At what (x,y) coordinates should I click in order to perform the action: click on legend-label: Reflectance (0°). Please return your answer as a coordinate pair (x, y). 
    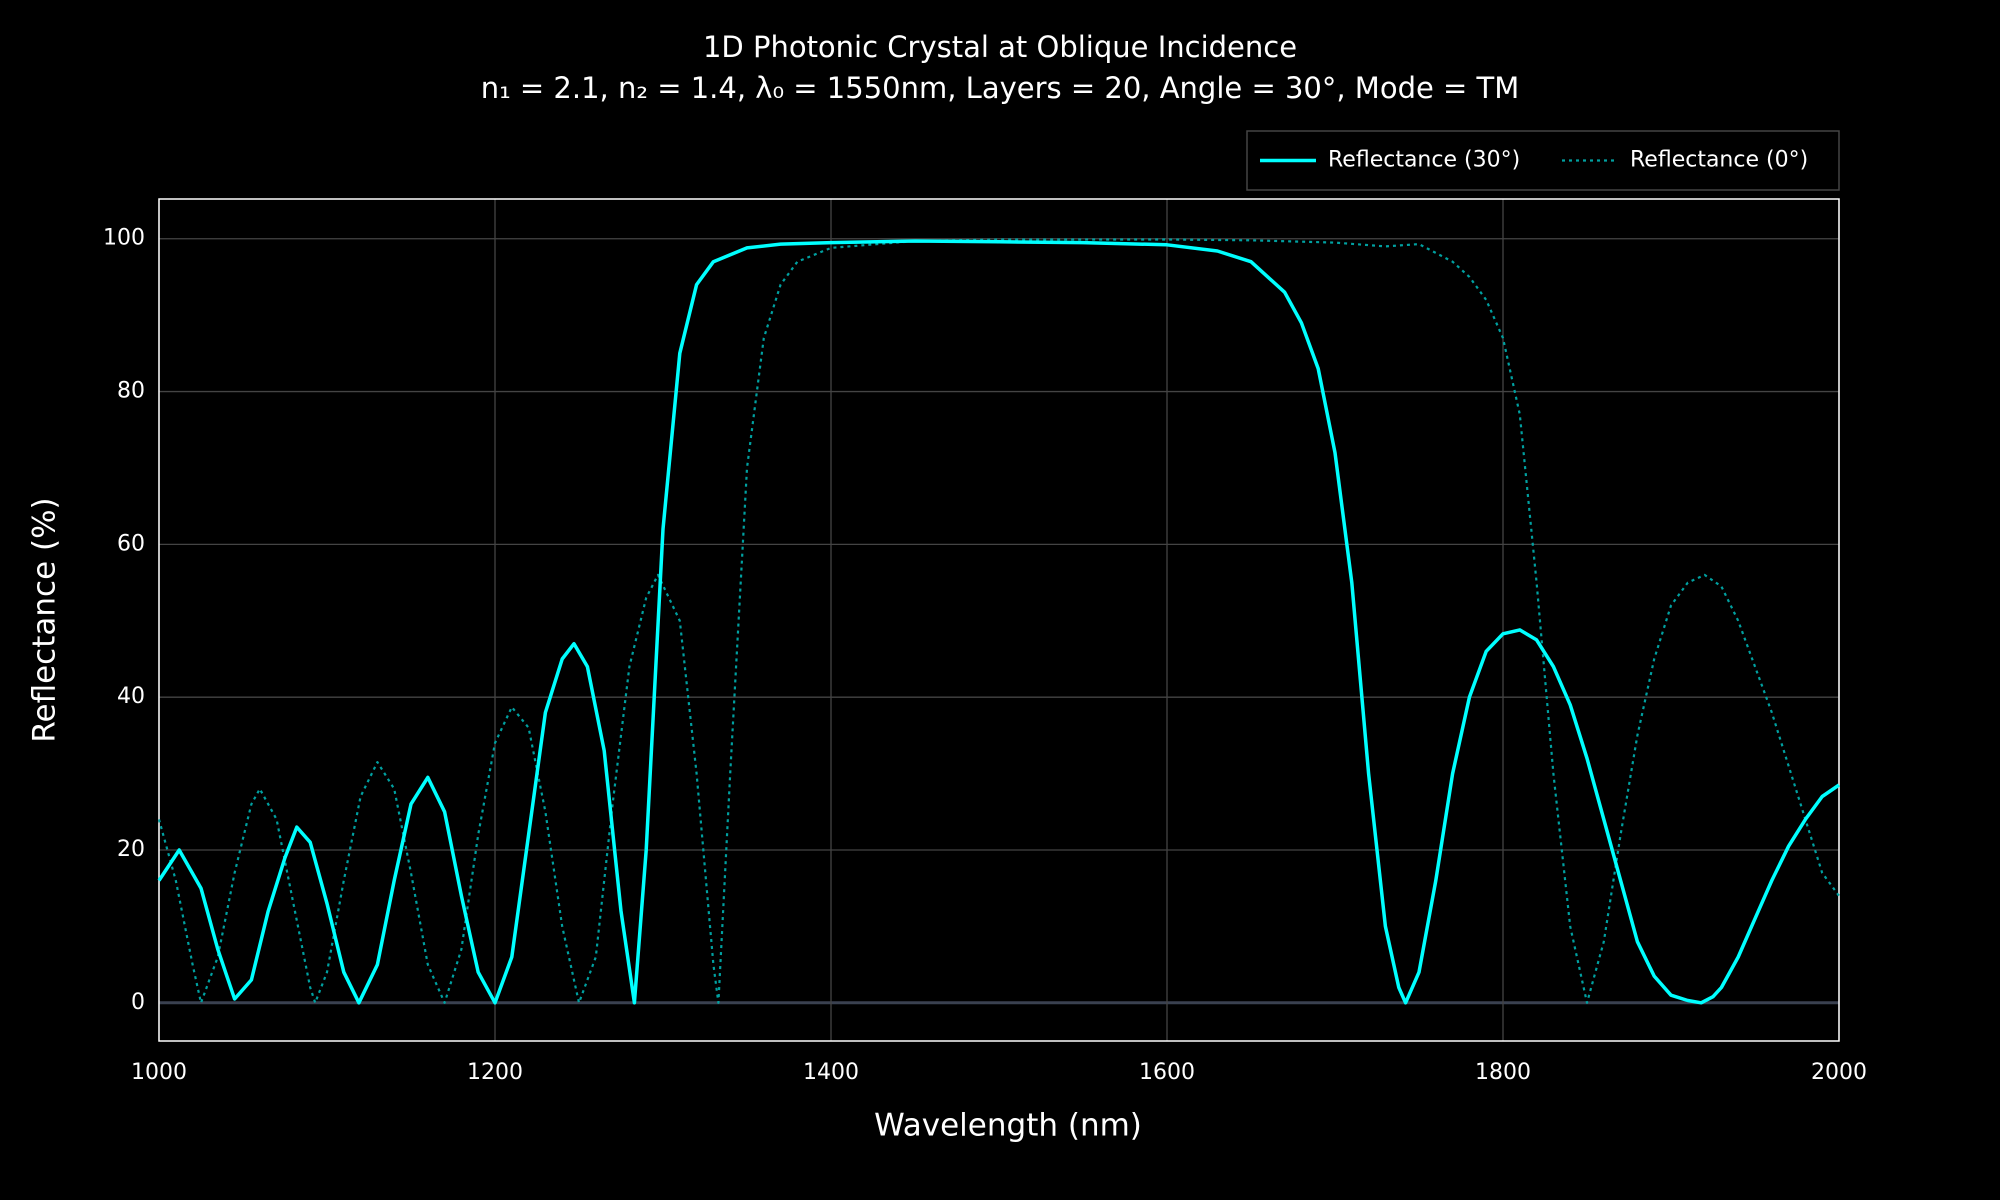
    Looking at the image, I should click on (1719, 160).